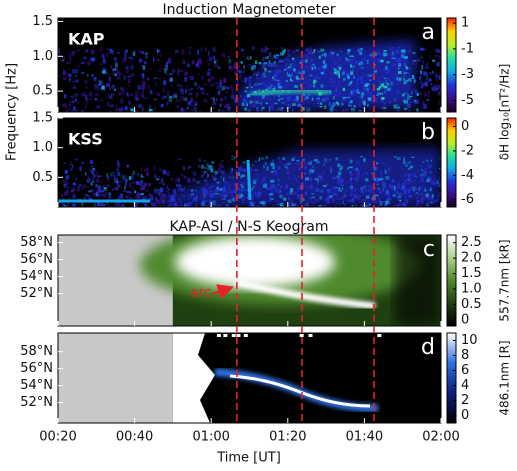  Describe the element at coordinates (467, 74) in the screenshot. I see `colorbar-tick-label: -3` at that location.